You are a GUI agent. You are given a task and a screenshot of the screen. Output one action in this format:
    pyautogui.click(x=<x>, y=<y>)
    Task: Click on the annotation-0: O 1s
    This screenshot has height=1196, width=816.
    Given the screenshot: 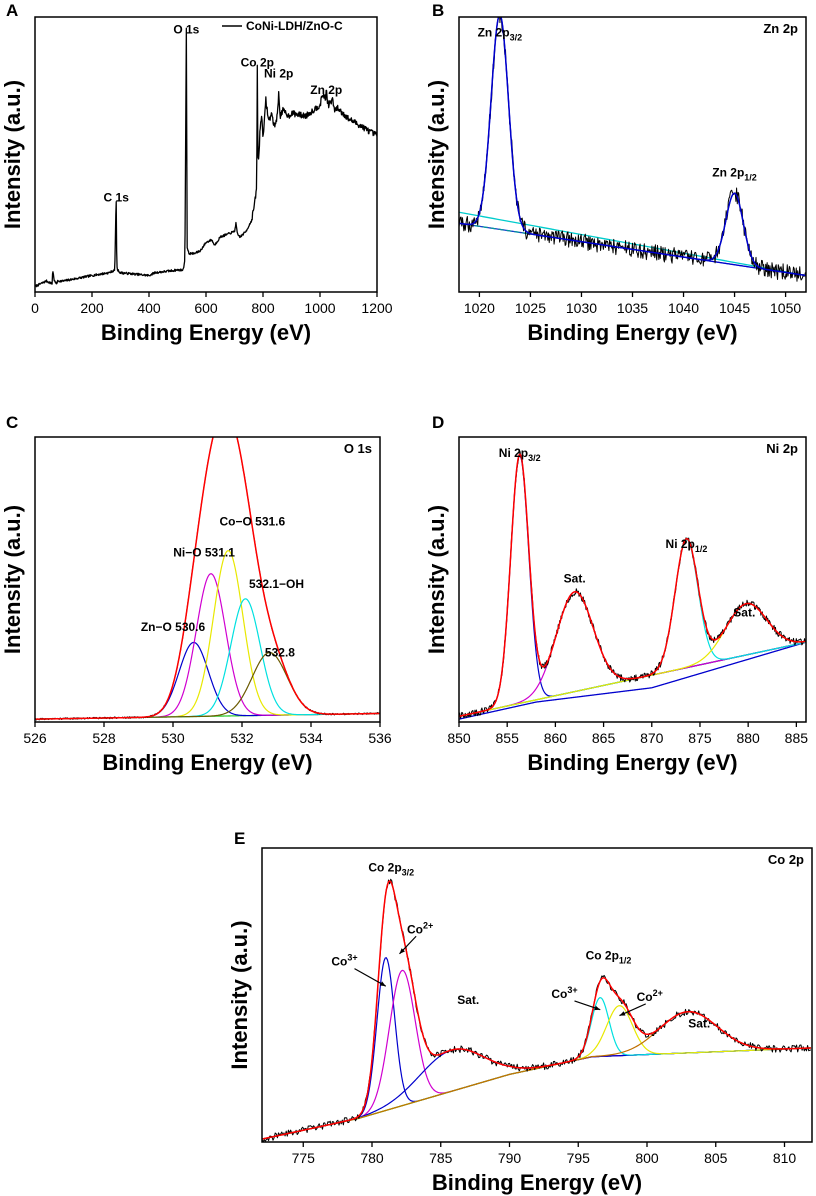 What is the action you would take?
    pyautogui.click(x=186, y=30)
    